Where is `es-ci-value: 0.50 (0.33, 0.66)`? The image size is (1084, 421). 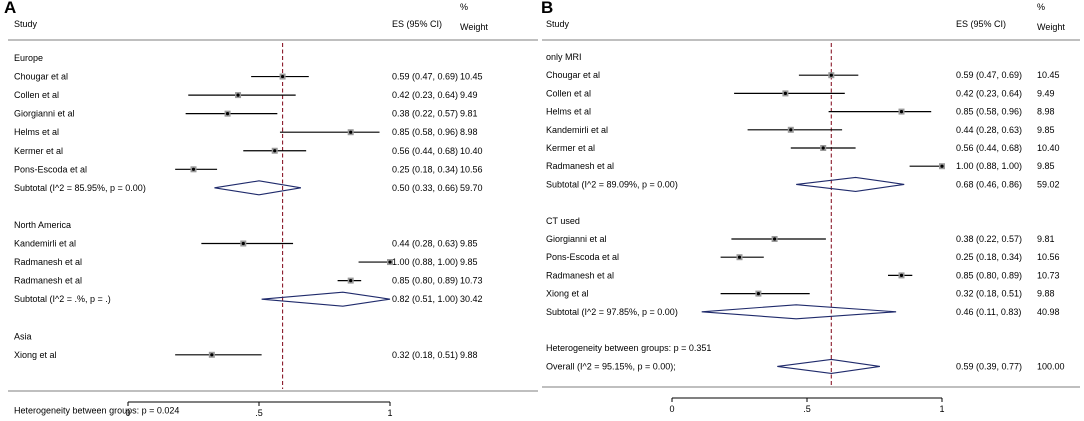 es-ci-value: 0.50 (0.33, 0.66) is located at coordinates (425, 188).